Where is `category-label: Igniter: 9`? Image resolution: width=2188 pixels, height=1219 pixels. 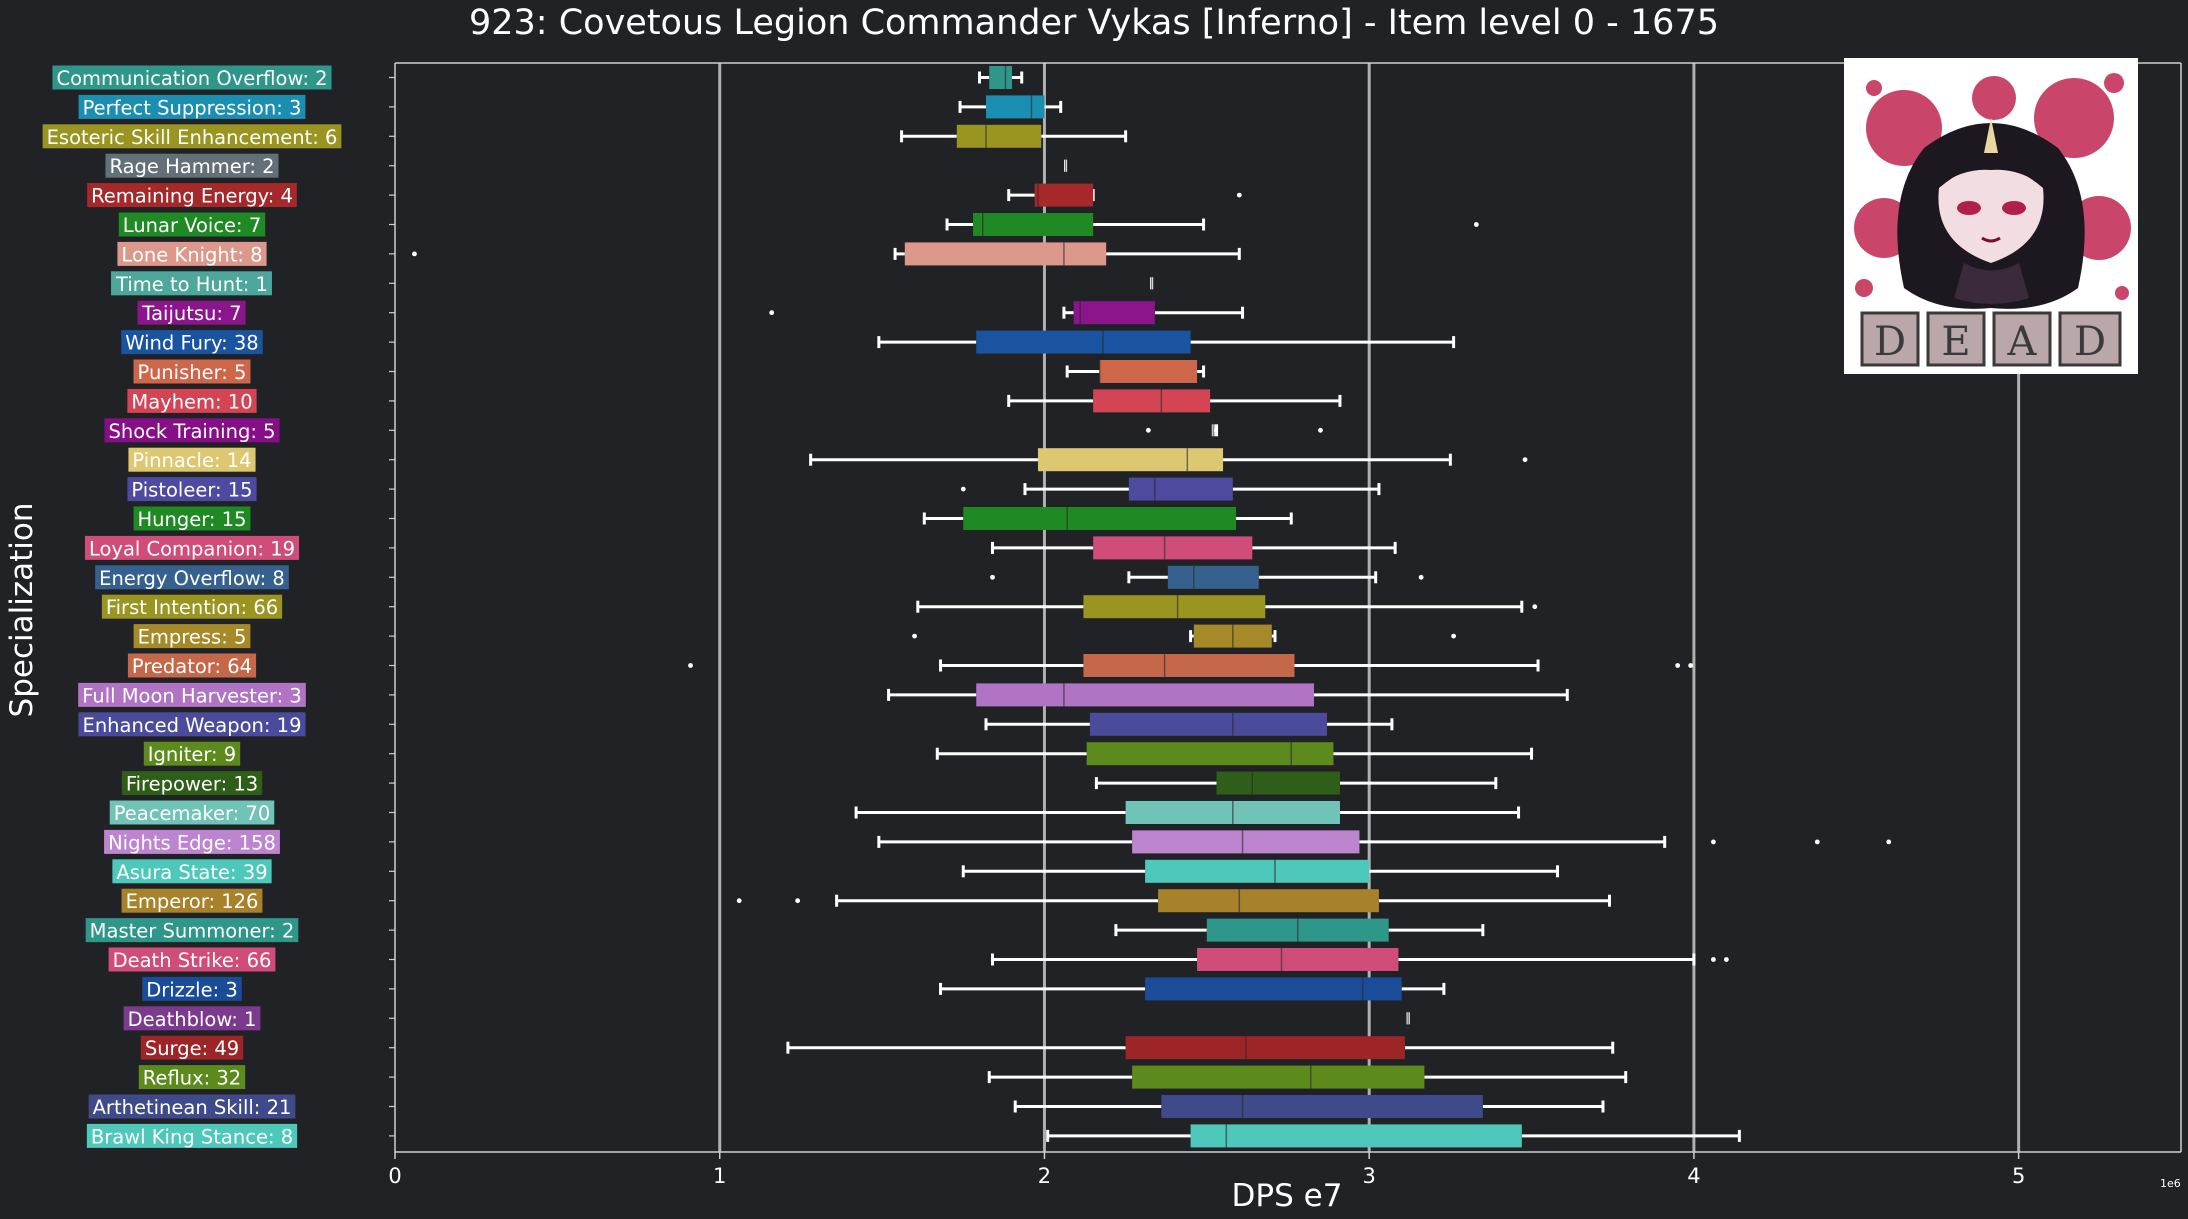
category-label: Igniter: 9 is located at coordinates (192, 753).